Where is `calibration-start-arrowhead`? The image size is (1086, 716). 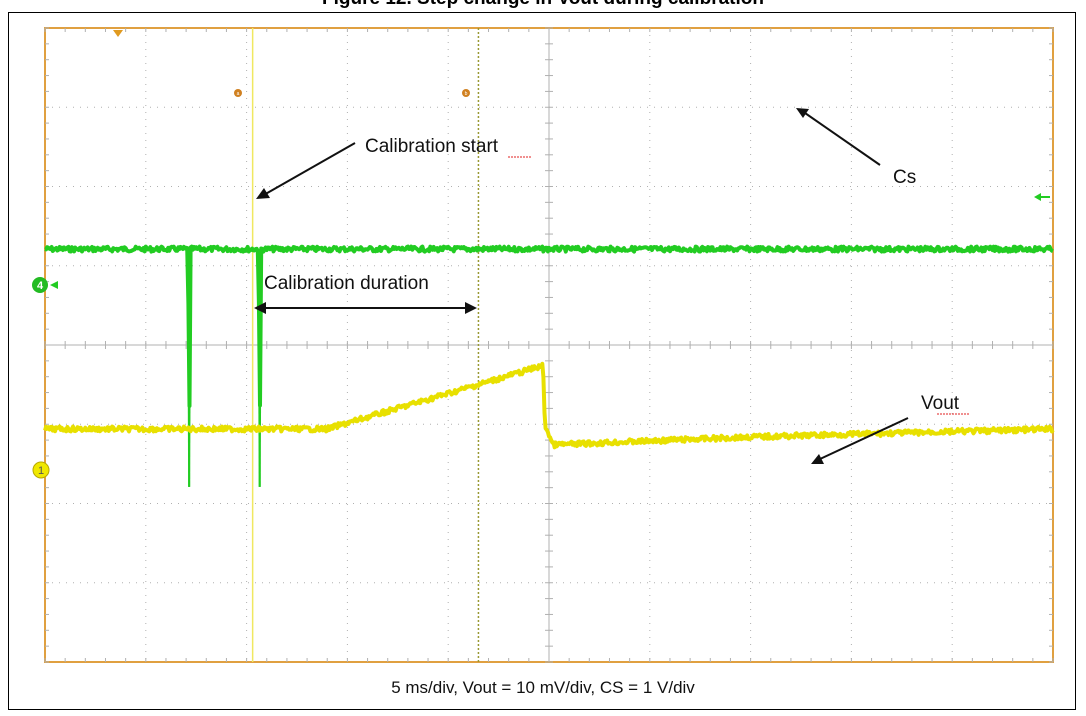
calibration-start-arrowhead is located at coordinates (263, 193).